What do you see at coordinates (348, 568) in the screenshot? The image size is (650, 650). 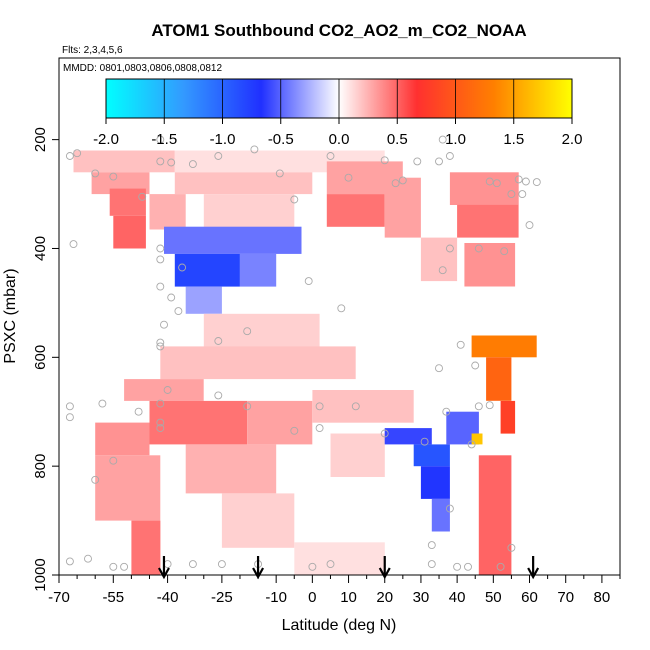 I see `flight-arrows` at bounding box center [348, 568].